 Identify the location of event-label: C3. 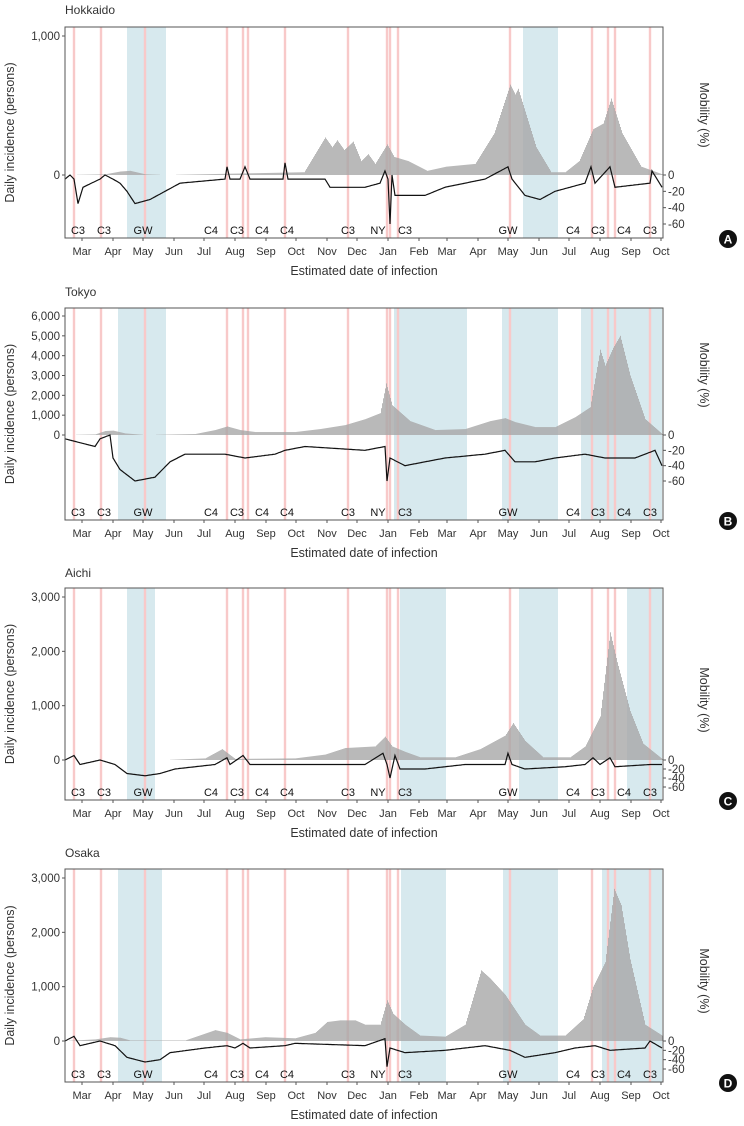
(348, 1075).